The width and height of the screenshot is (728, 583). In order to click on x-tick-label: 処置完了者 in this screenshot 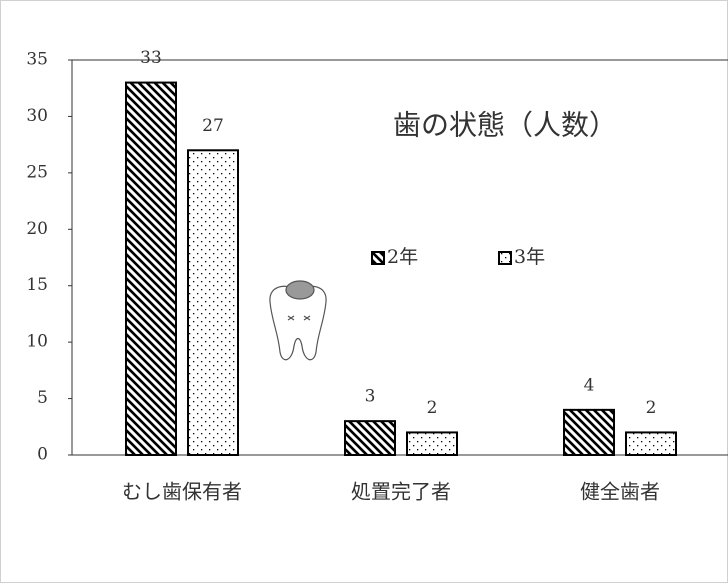, I will do `click(401, 492)`.